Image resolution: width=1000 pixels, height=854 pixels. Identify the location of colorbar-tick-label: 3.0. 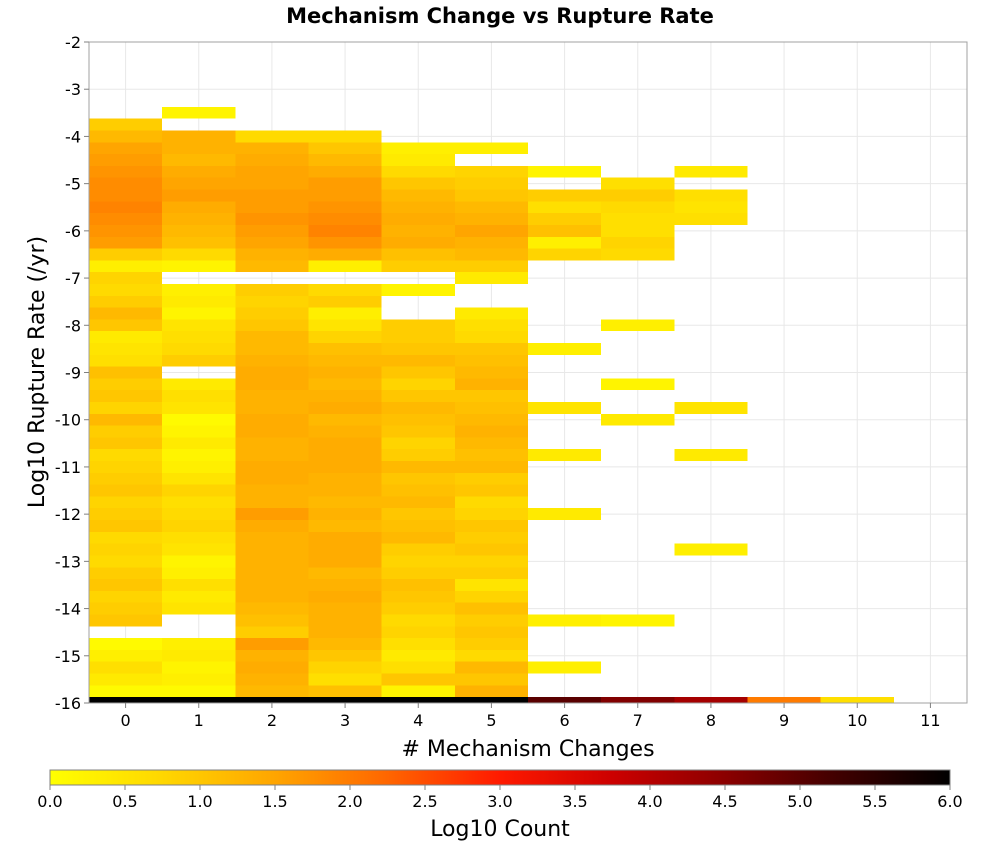
(499, 801).